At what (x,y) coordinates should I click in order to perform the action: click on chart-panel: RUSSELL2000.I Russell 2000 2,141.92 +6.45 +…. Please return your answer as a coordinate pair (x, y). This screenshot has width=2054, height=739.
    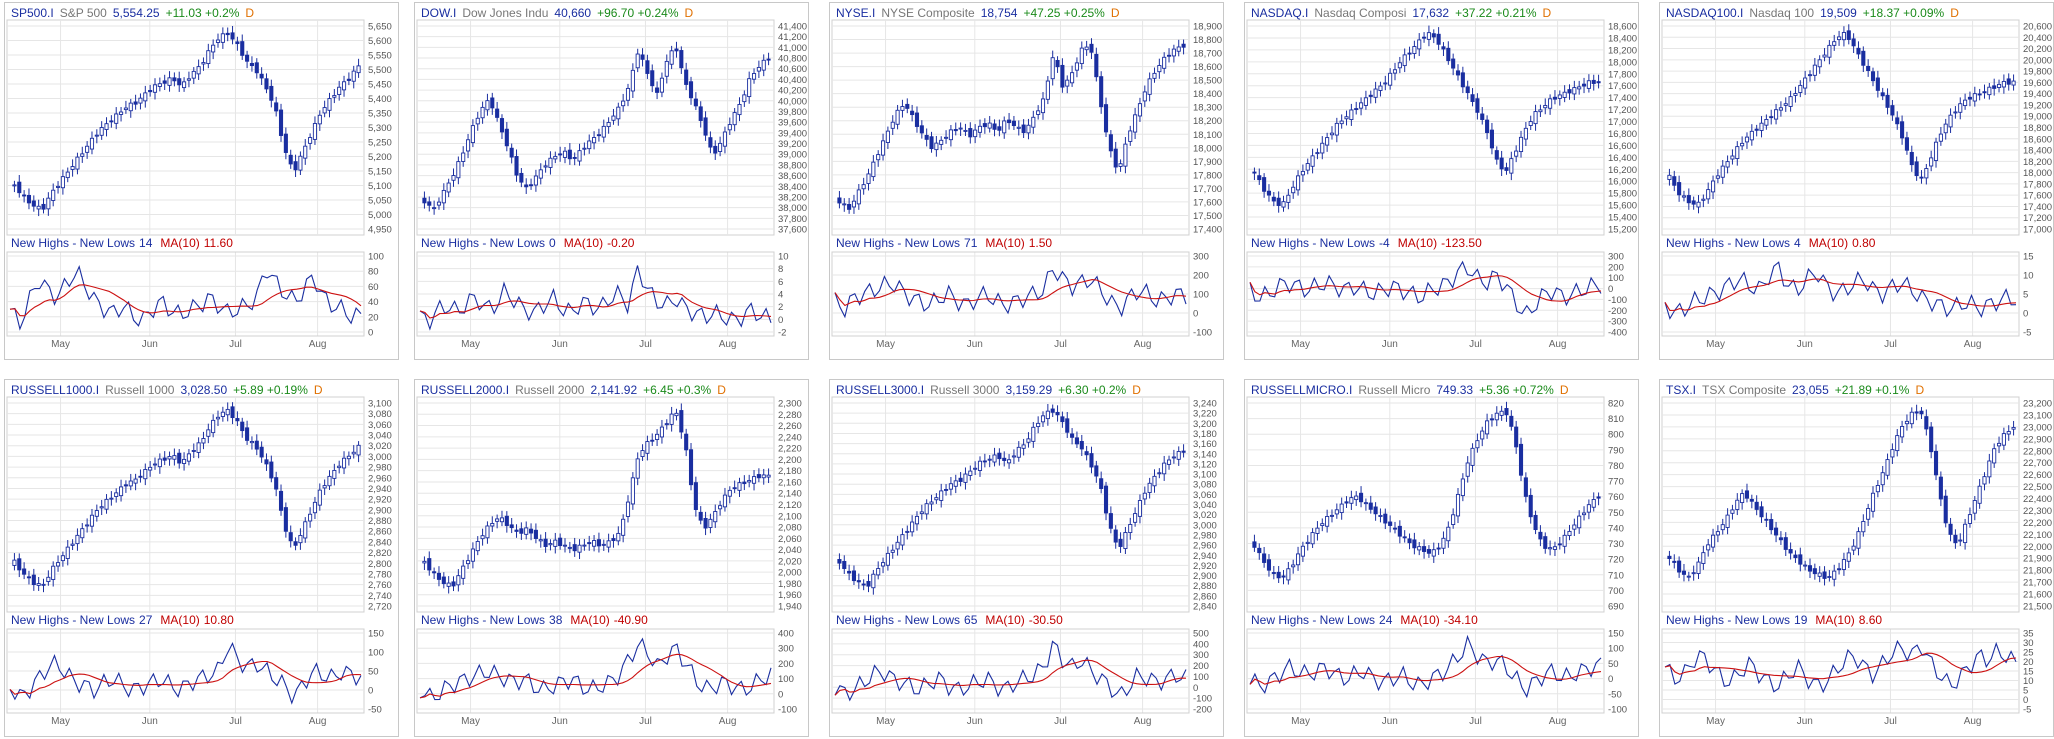
    Looking at the image, I should click on (611, 558).